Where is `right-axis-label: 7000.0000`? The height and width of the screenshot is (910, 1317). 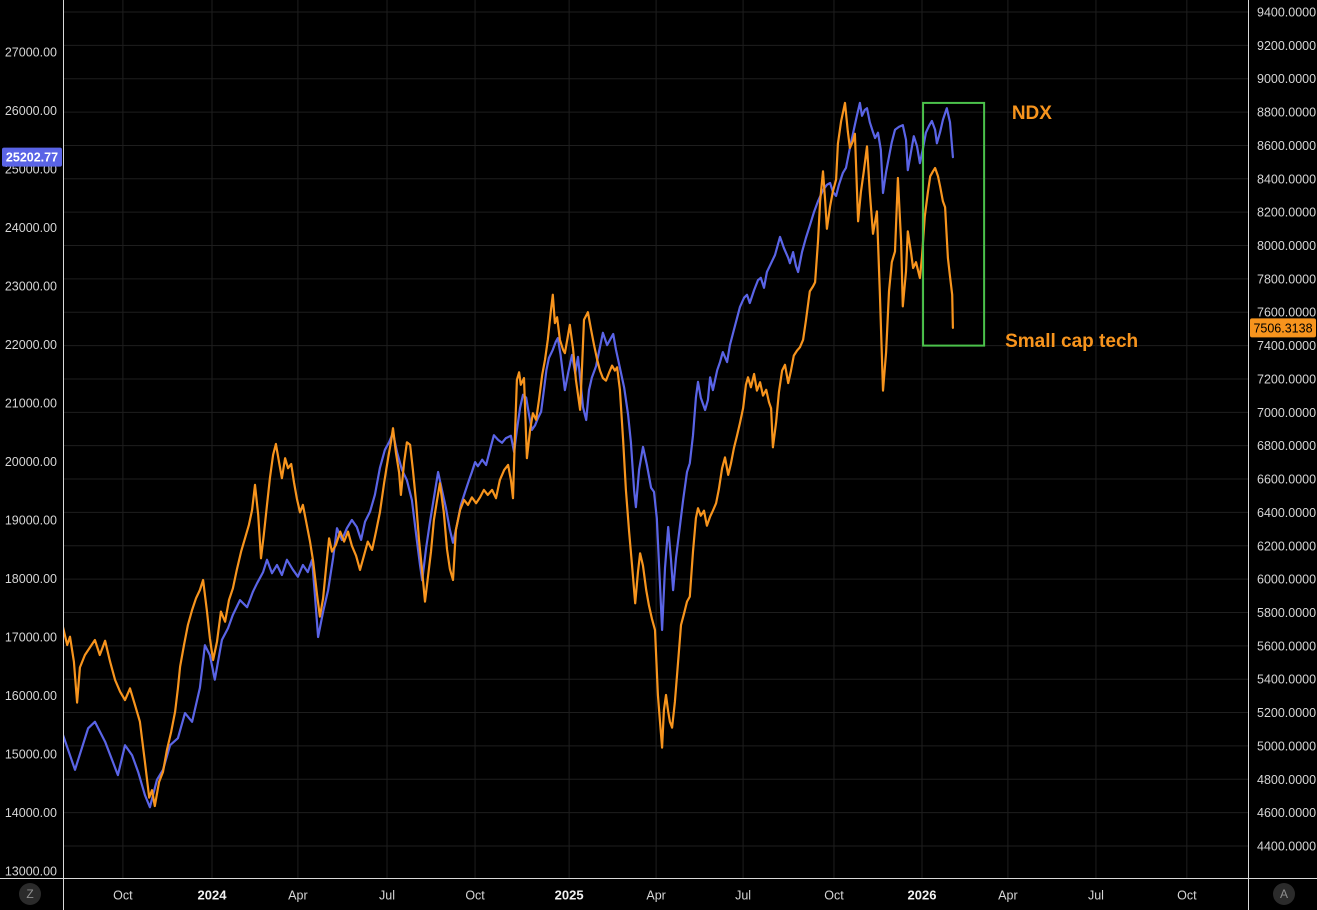
right-axis-label: 7000.0000 is located at coordinates (1286, 413).